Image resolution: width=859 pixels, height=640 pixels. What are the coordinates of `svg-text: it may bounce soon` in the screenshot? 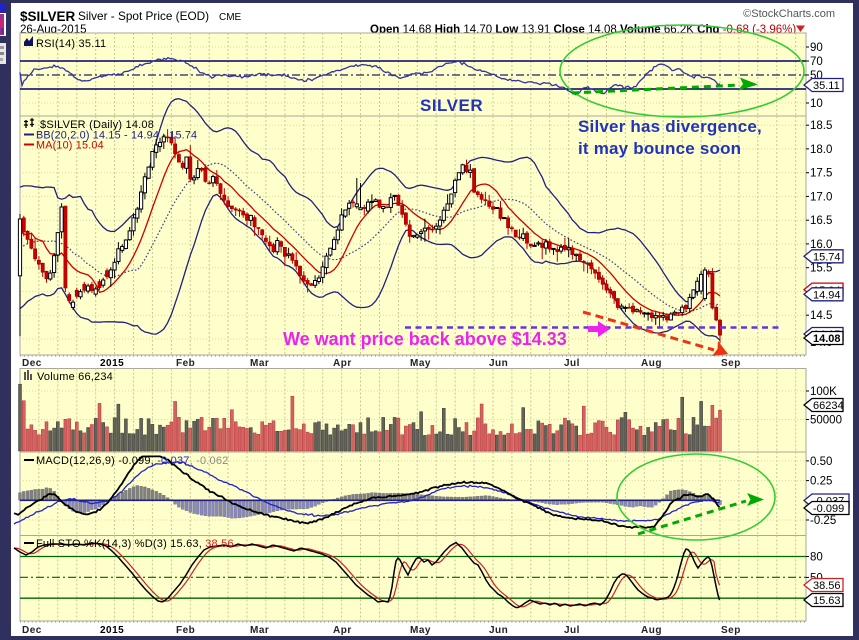 It's located at (659, 148).